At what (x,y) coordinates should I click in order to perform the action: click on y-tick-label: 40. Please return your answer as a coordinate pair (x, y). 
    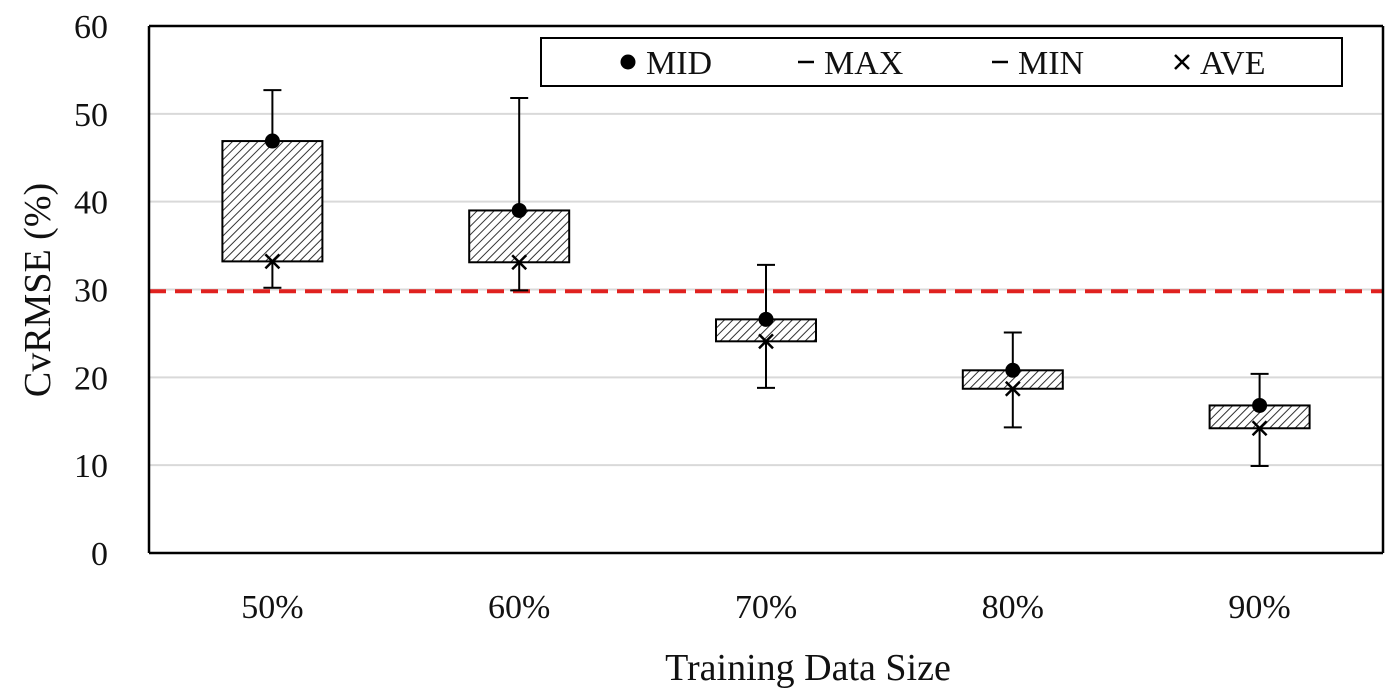
    Looking at the image, I should click on (91, 203).